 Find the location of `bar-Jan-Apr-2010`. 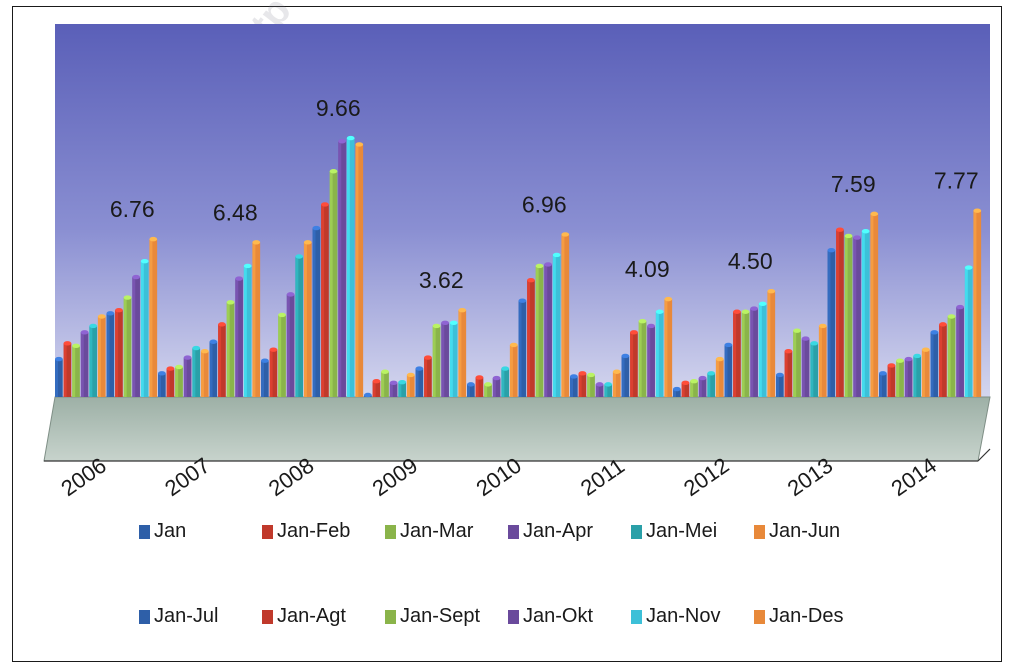

bar-Jan-Apr-2010 is located at coordinates (496, 387).